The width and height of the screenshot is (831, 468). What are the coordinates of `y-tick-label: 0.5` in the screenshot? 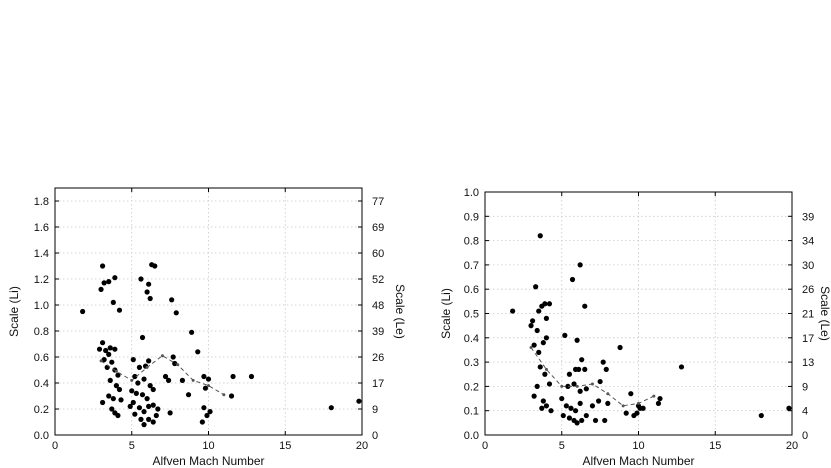 It's located at (471, 315).